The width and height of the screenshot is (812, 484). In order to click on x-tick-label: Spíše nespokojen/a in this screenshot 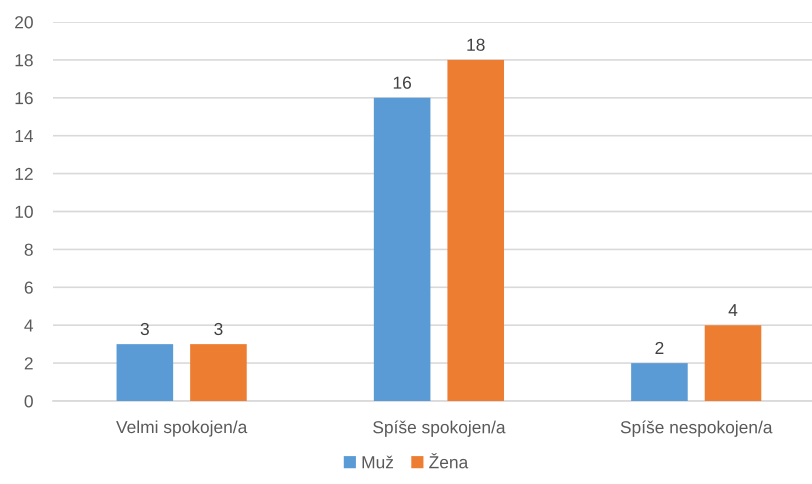, I will do `click(696, 428)`.